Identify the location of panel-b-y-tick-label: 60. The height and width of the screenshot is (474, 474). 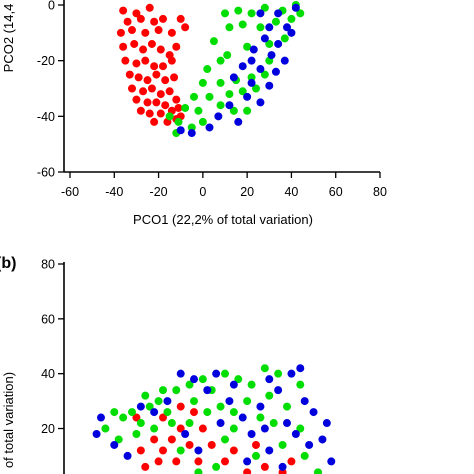
(48, 319).